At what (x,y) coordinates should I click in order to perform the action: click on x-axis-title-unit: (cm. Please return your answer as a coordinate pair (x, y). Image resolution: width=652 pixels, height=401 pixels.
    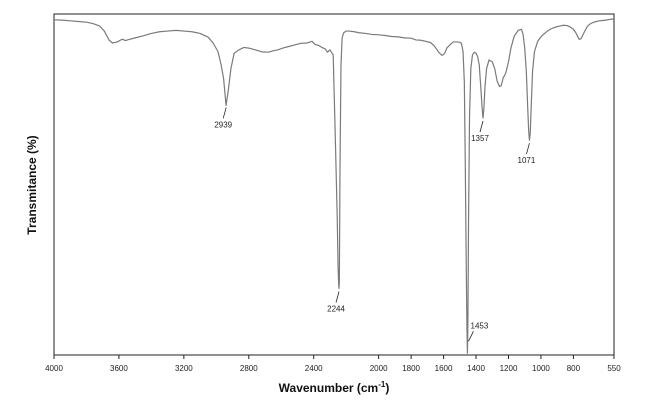
    Looking at the image, I should click on (367, 388).